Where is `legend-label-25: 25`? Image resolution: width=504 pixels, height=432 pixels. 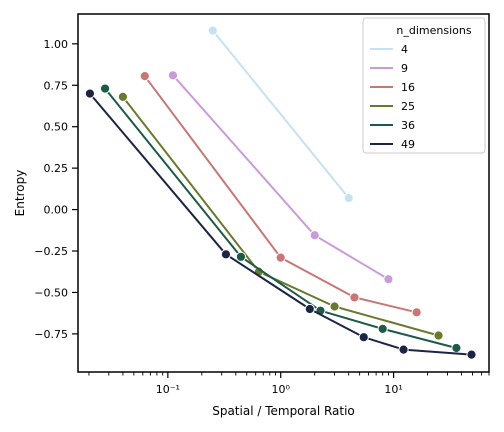 legend-label-25: 25 is located at coordinates (408, 106).